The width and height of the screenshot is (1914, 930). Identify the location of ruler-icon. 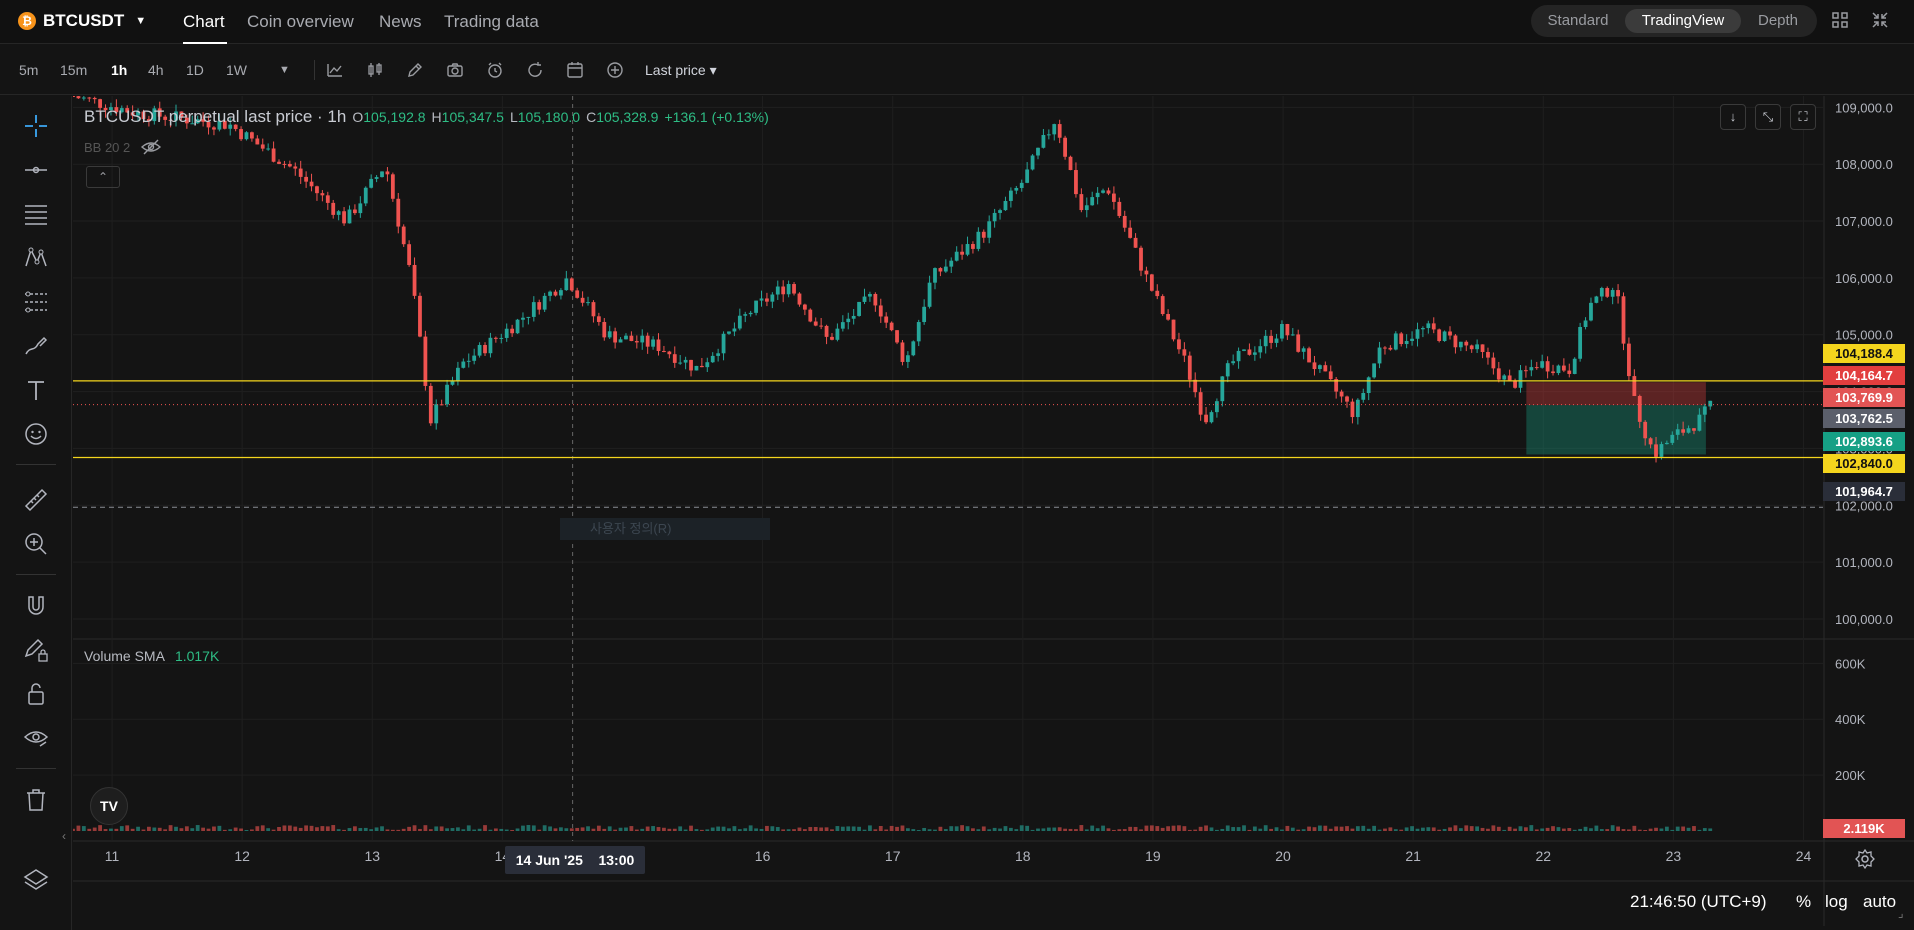
(36, 500).